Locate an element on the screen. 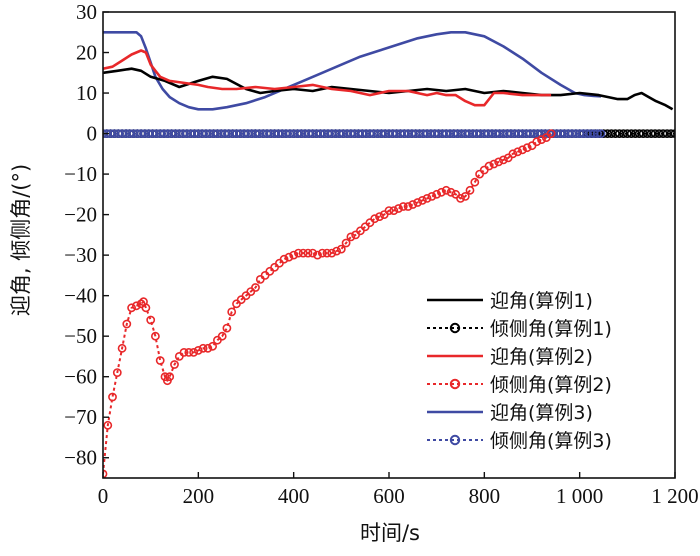  x-tick-label: 0 is located at coordinates (103, 496).